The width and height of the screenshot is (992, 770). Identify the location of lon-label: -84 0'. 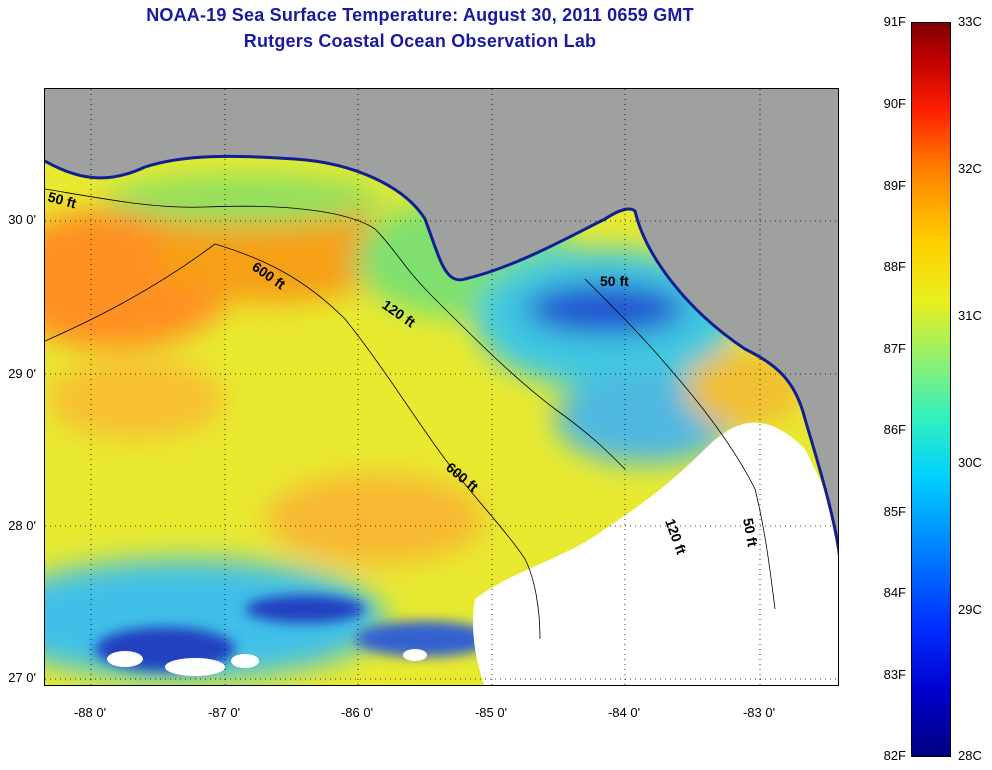
(624, 712).